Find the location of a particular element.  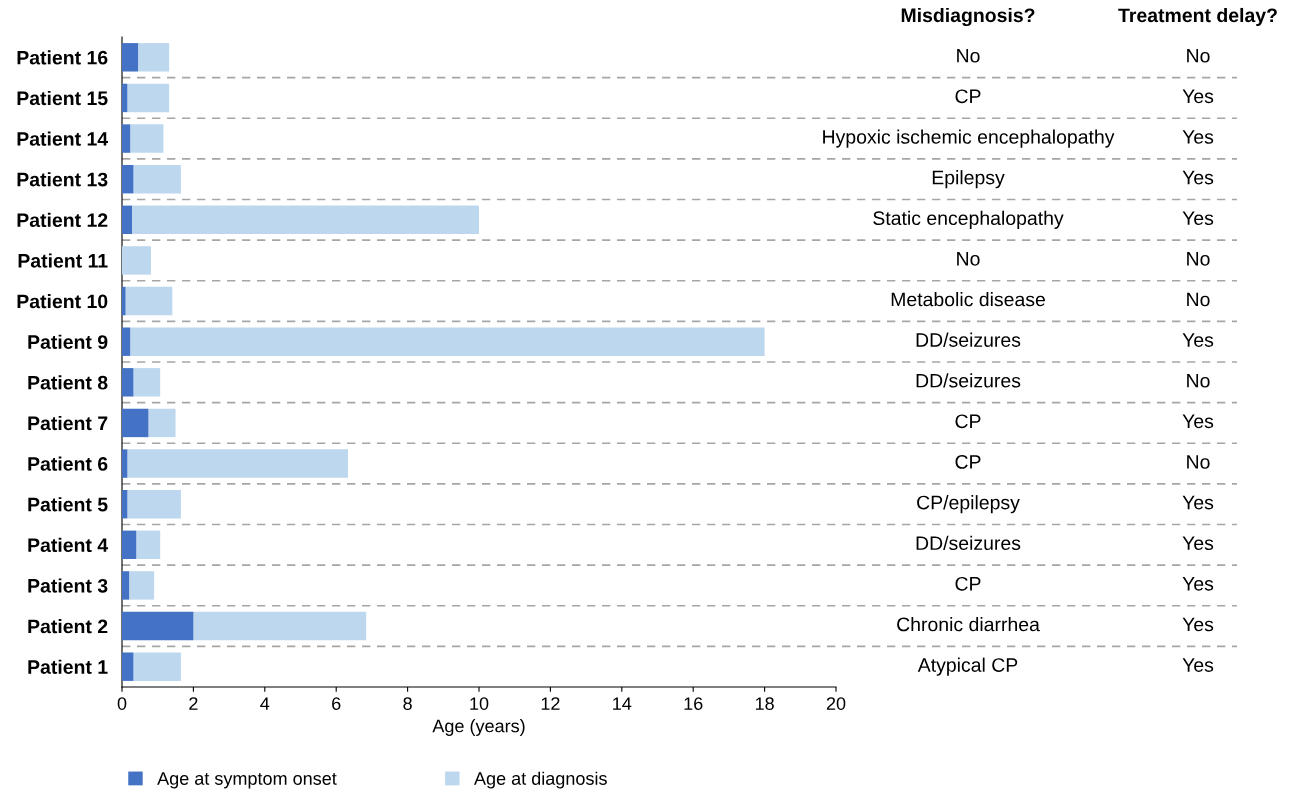

legend-label: Age at diagnosis is located at coordinates (540, 780).